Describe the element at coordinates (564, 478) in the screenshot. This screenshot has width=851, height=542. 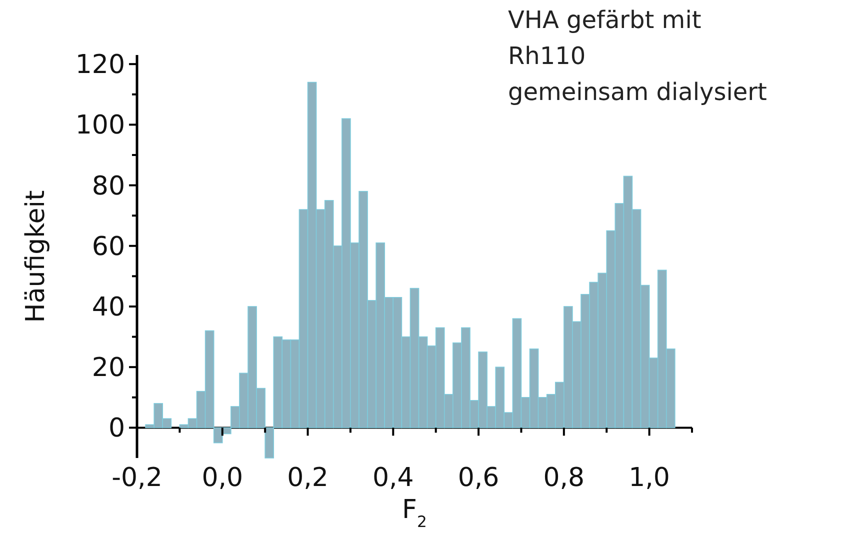
I see `x-tick-label: 0,8` at that location.